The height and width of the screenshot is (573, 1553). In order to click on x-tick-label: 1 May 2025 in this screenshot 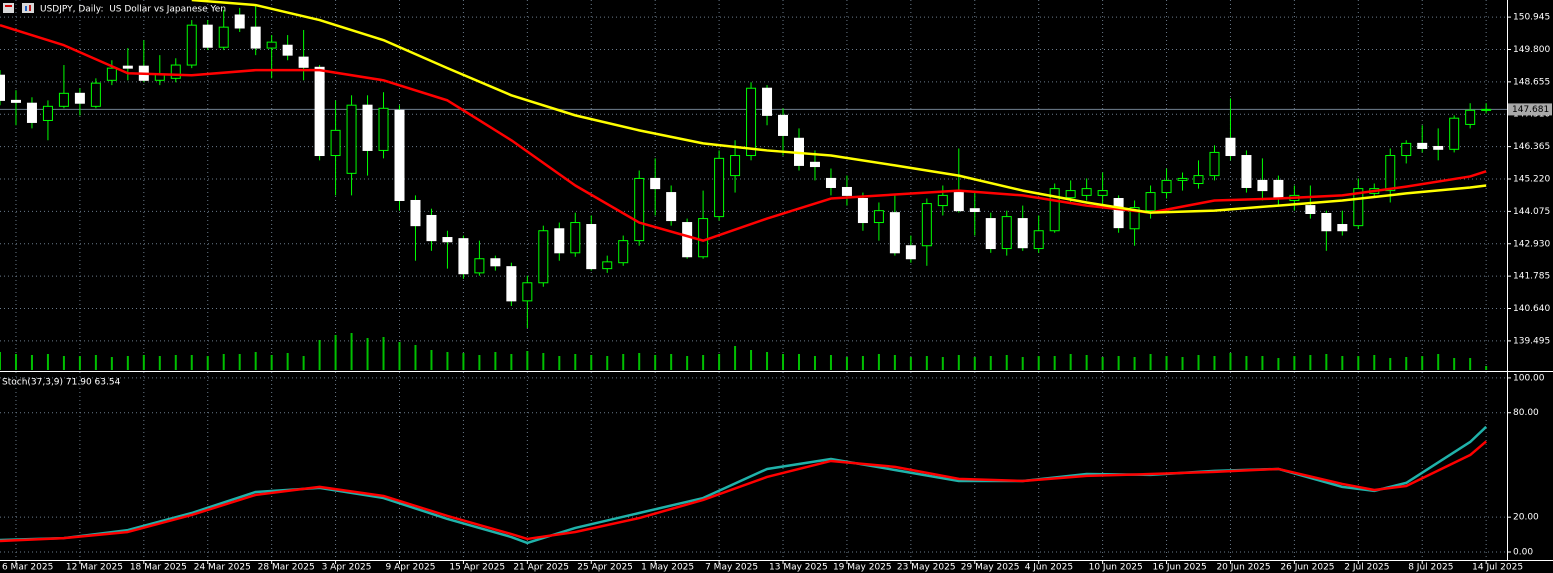, I will do `click(667, 568)`.